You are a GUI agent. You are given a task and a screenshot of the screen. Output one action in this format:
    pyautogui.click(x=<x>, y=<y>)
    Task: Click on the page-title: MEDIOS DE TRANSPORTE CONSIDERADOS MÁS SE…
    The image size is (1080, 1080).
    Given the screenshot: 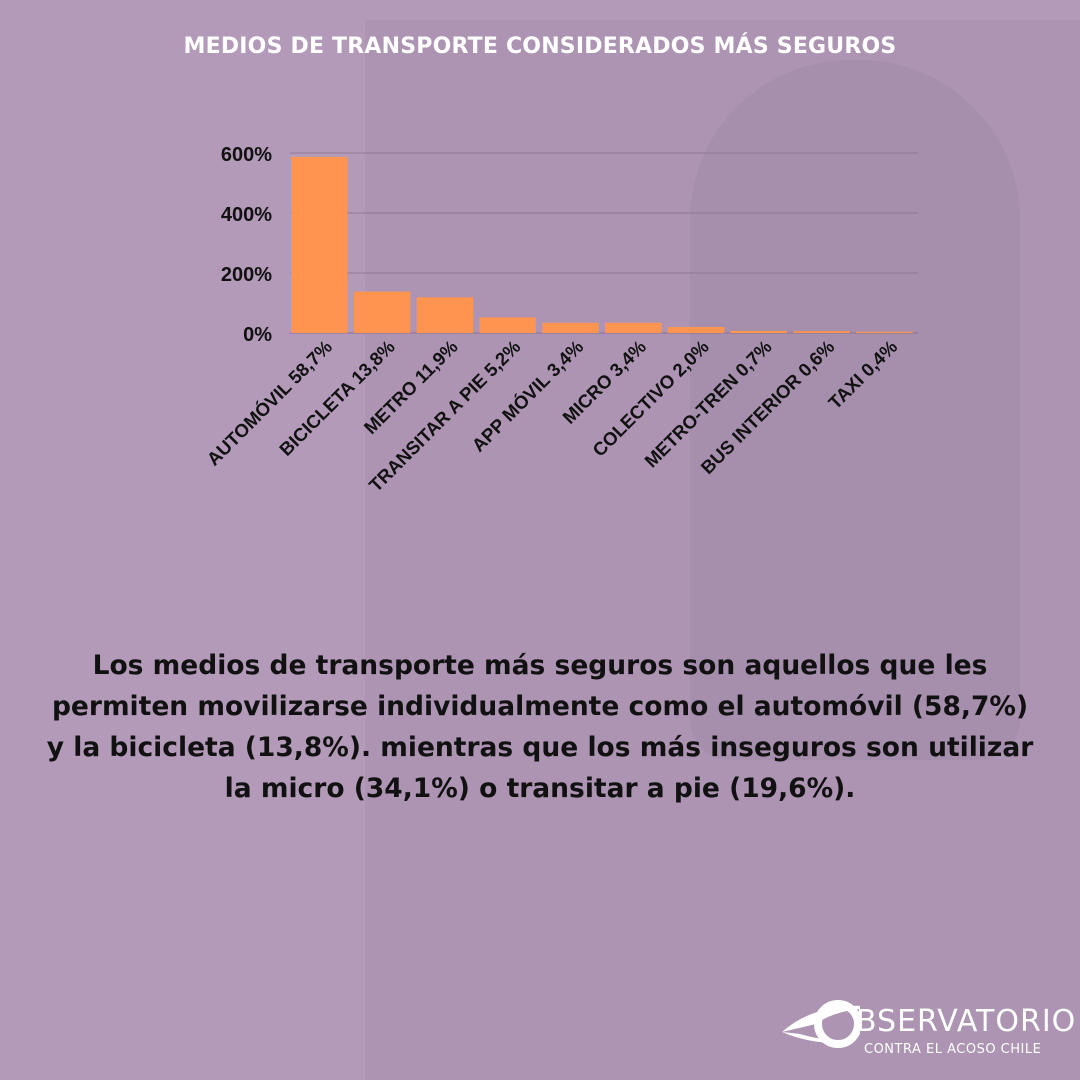 What is the action you would take?
    pyautogui.click(x=540, y=46)
    